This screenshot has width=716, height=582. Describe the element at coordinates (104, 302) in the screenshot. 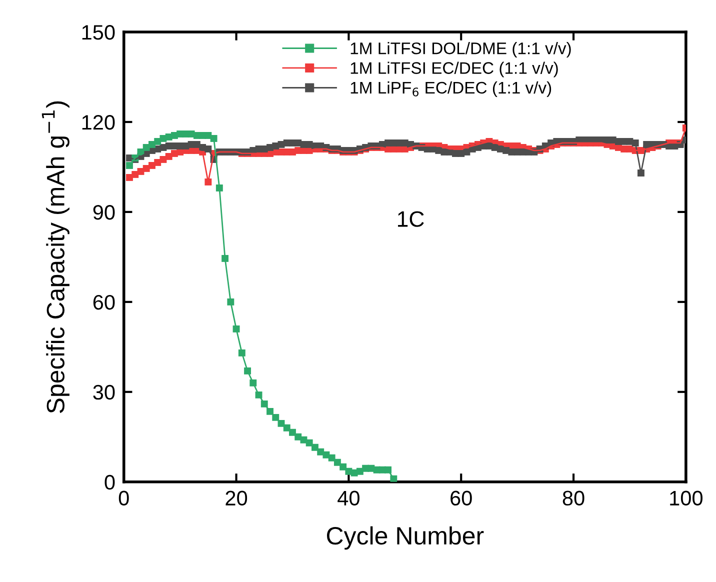

I see `y-tick-label: 60` at that location.